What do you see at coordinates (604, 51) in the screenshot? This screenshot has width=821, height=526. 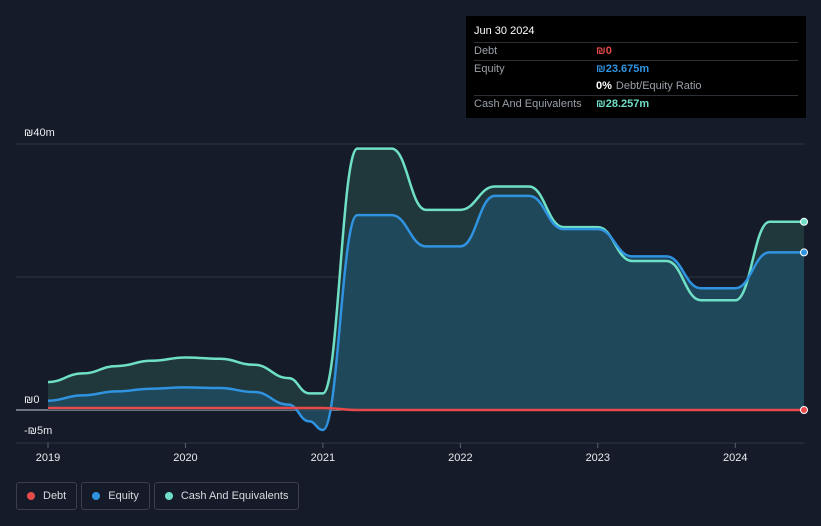 I see `tooltip-value-debt: ₪0` at bounding box center [604, 51].